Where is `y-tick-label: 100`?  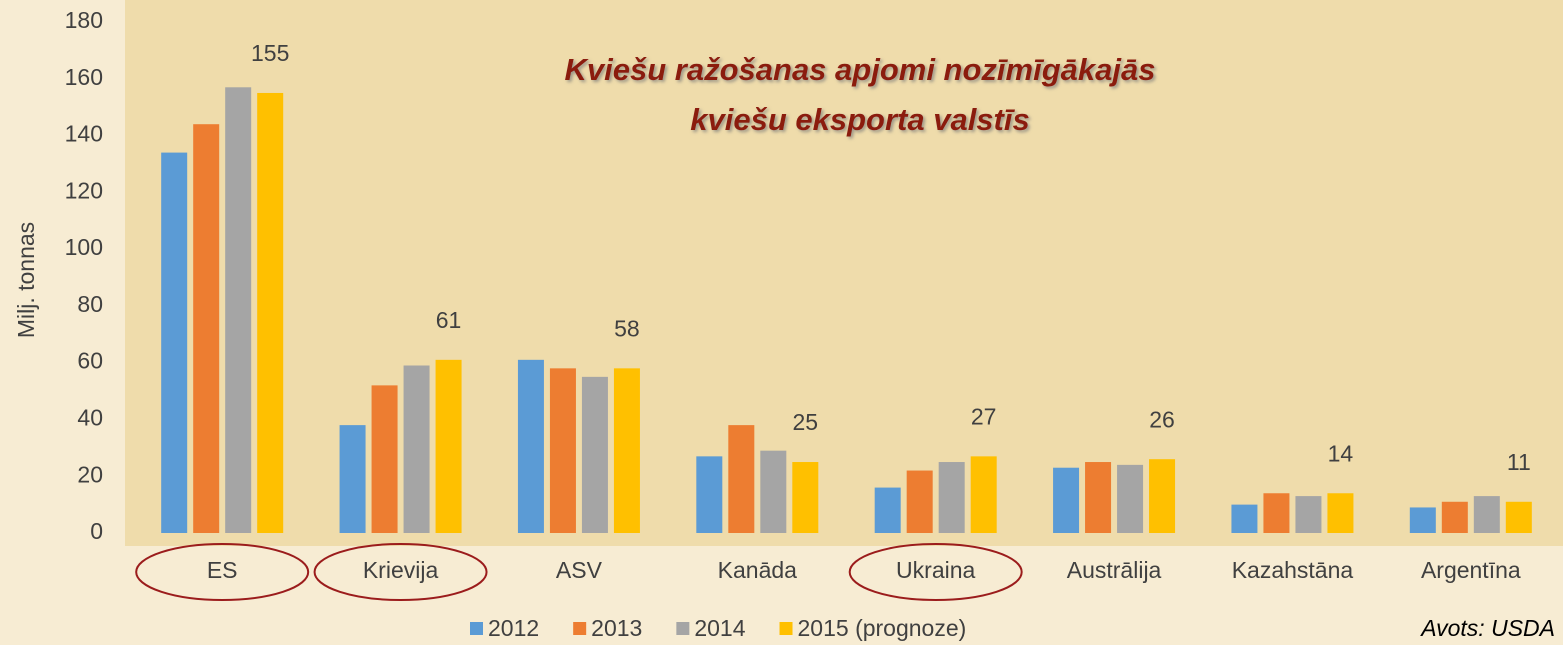
y-tick-label: 100 is located at coordinates (84, 247).